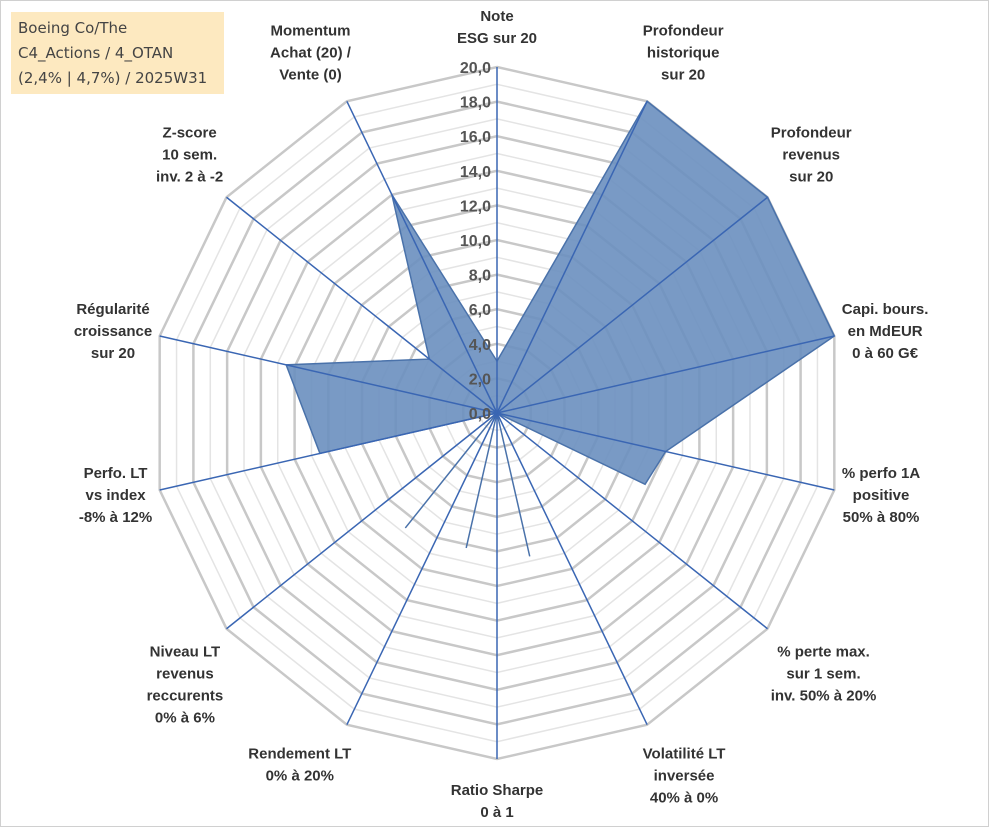  Describe the element at coordinates (480, 345) in the screenshot. I see `tick-label: 4,0` at that location.